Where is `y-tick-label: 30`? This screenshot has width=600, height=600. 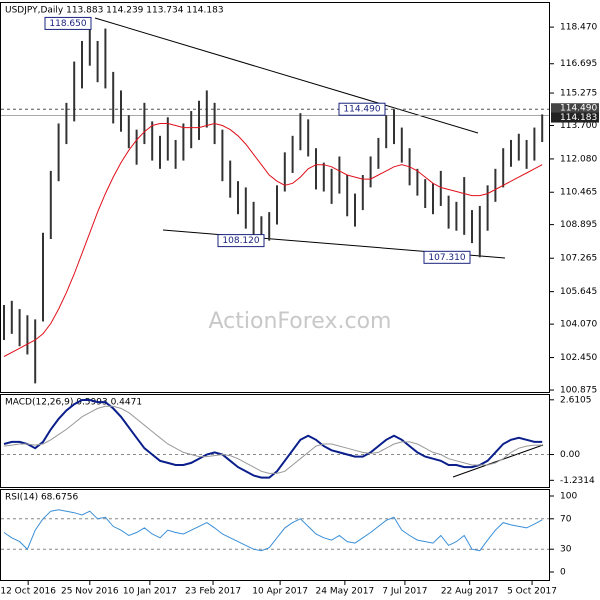
y-tick-label: 30 is located at coordinates (566, 550).